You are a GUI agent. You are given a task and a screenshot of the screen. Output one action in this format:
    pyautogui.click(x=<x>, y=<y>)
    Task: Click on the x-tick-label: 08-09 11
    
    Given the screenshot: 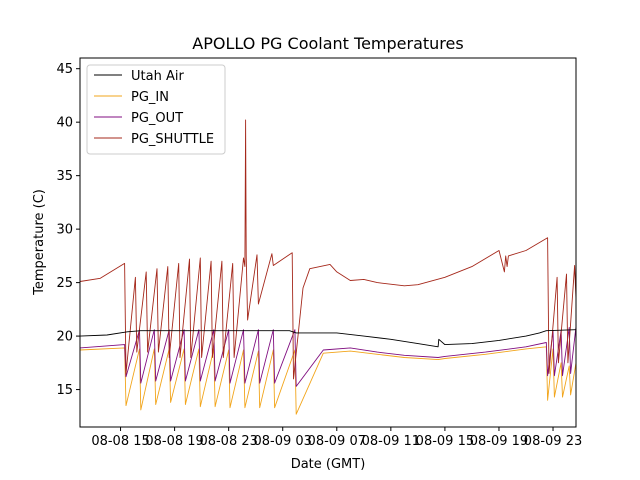 What is the action you would take?
    pyautogui.click(x=391, y=441)
    